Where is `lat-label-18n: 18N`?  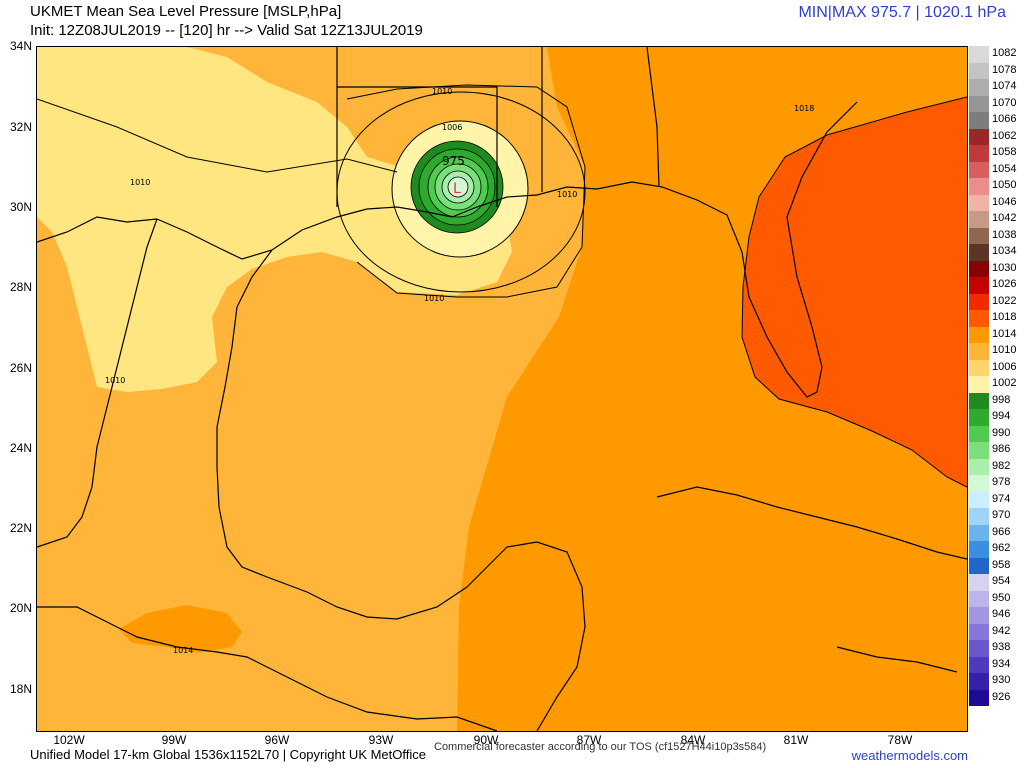 lat-label-18n: 18N is located at coordinates (20, 689).